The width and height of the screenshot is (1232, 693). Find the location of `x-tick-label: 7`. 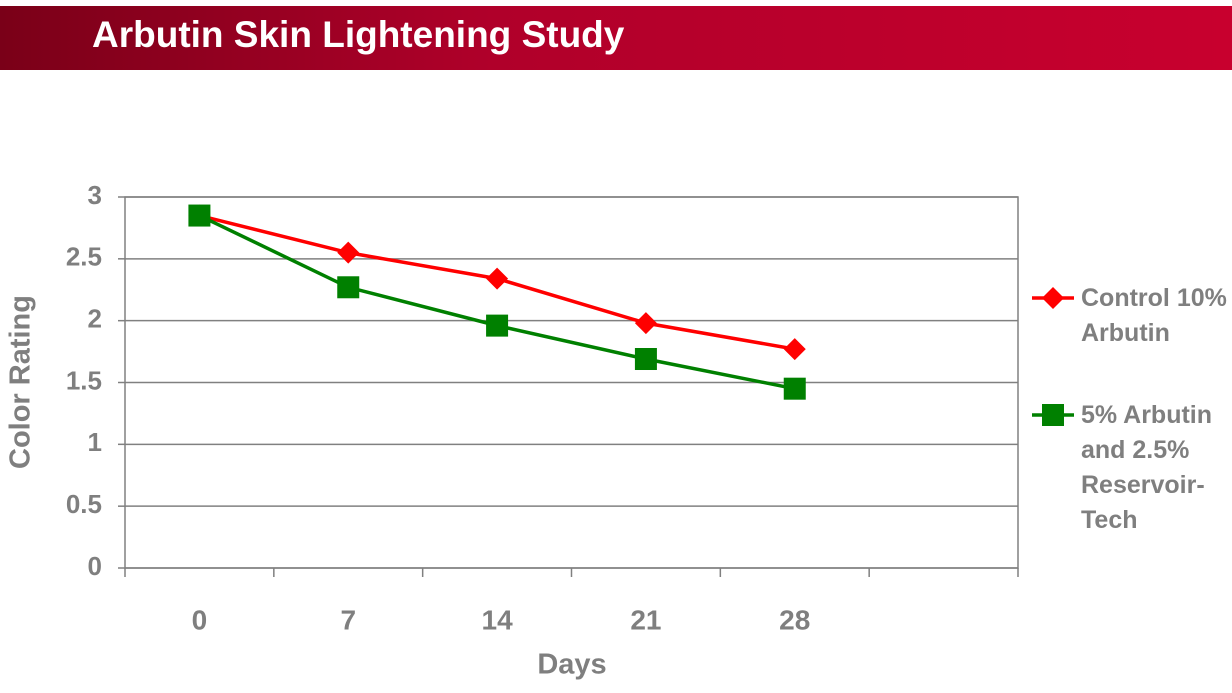

x-tick-label: 7 is located at coordinates (348, 619).